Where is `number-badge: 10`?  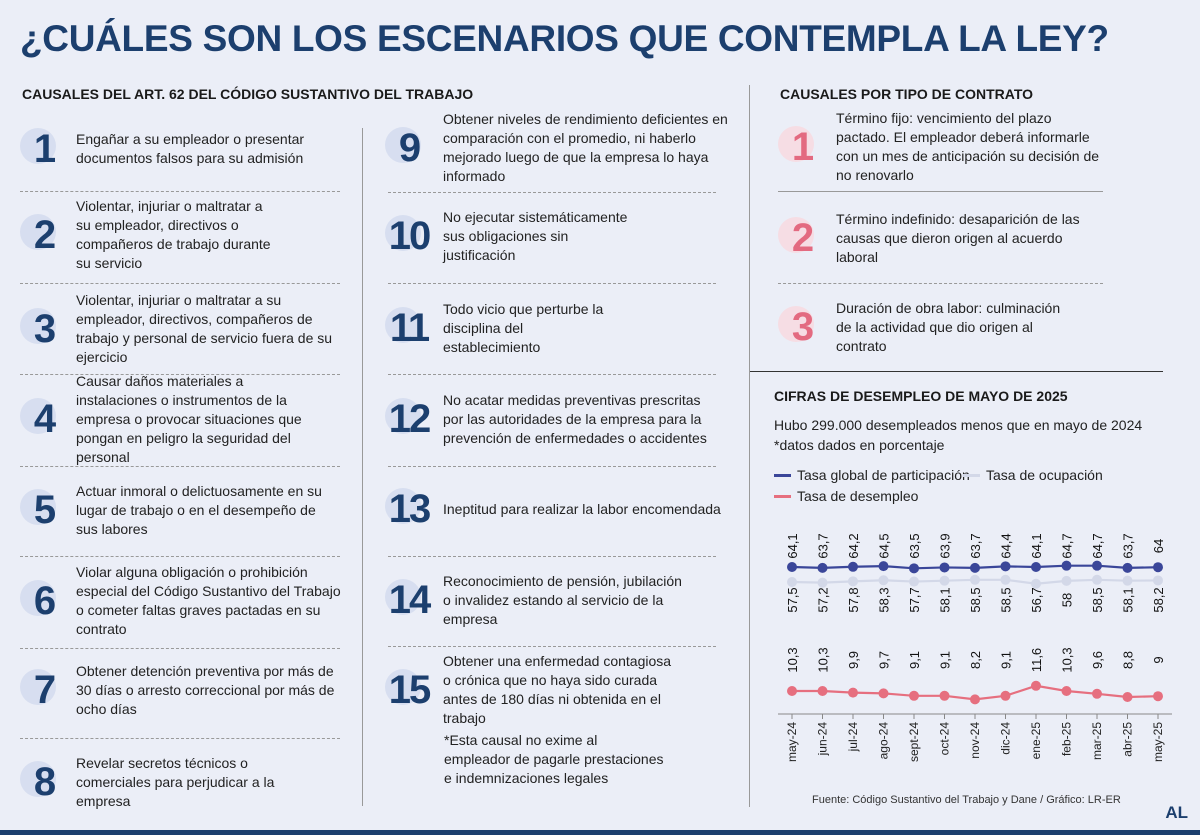
number-badge: 10 is located at coordinates (409, 236).